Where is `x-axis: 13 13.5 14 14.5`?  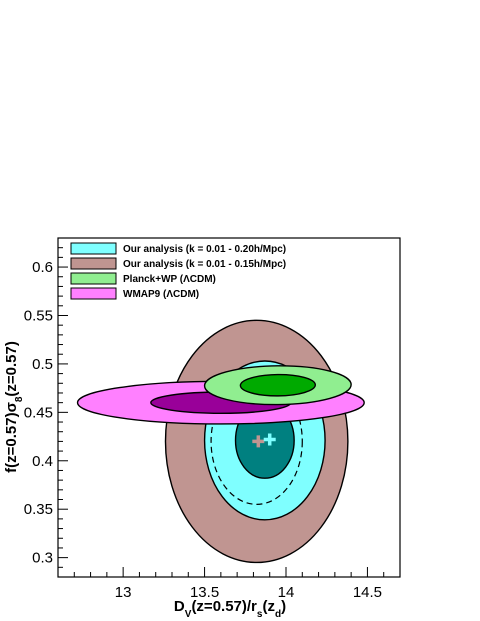
x-axis: 13 13.5 14 14.5 is located at coordinates (229, 584).